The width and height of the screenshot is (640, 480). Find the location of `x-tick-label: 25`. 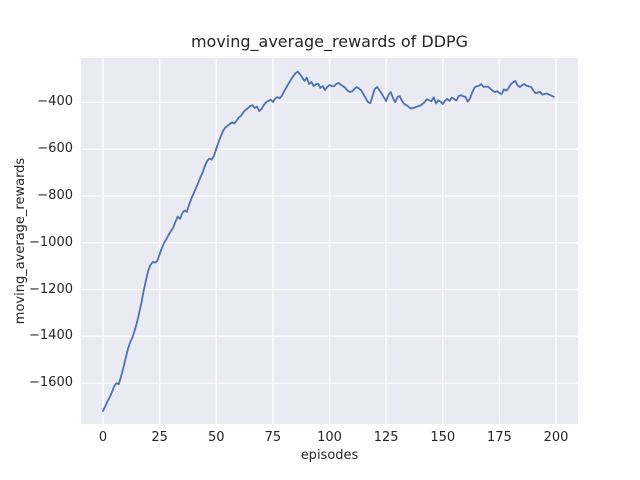

x-tick-label: 25 is located at coordinates (159, 437).